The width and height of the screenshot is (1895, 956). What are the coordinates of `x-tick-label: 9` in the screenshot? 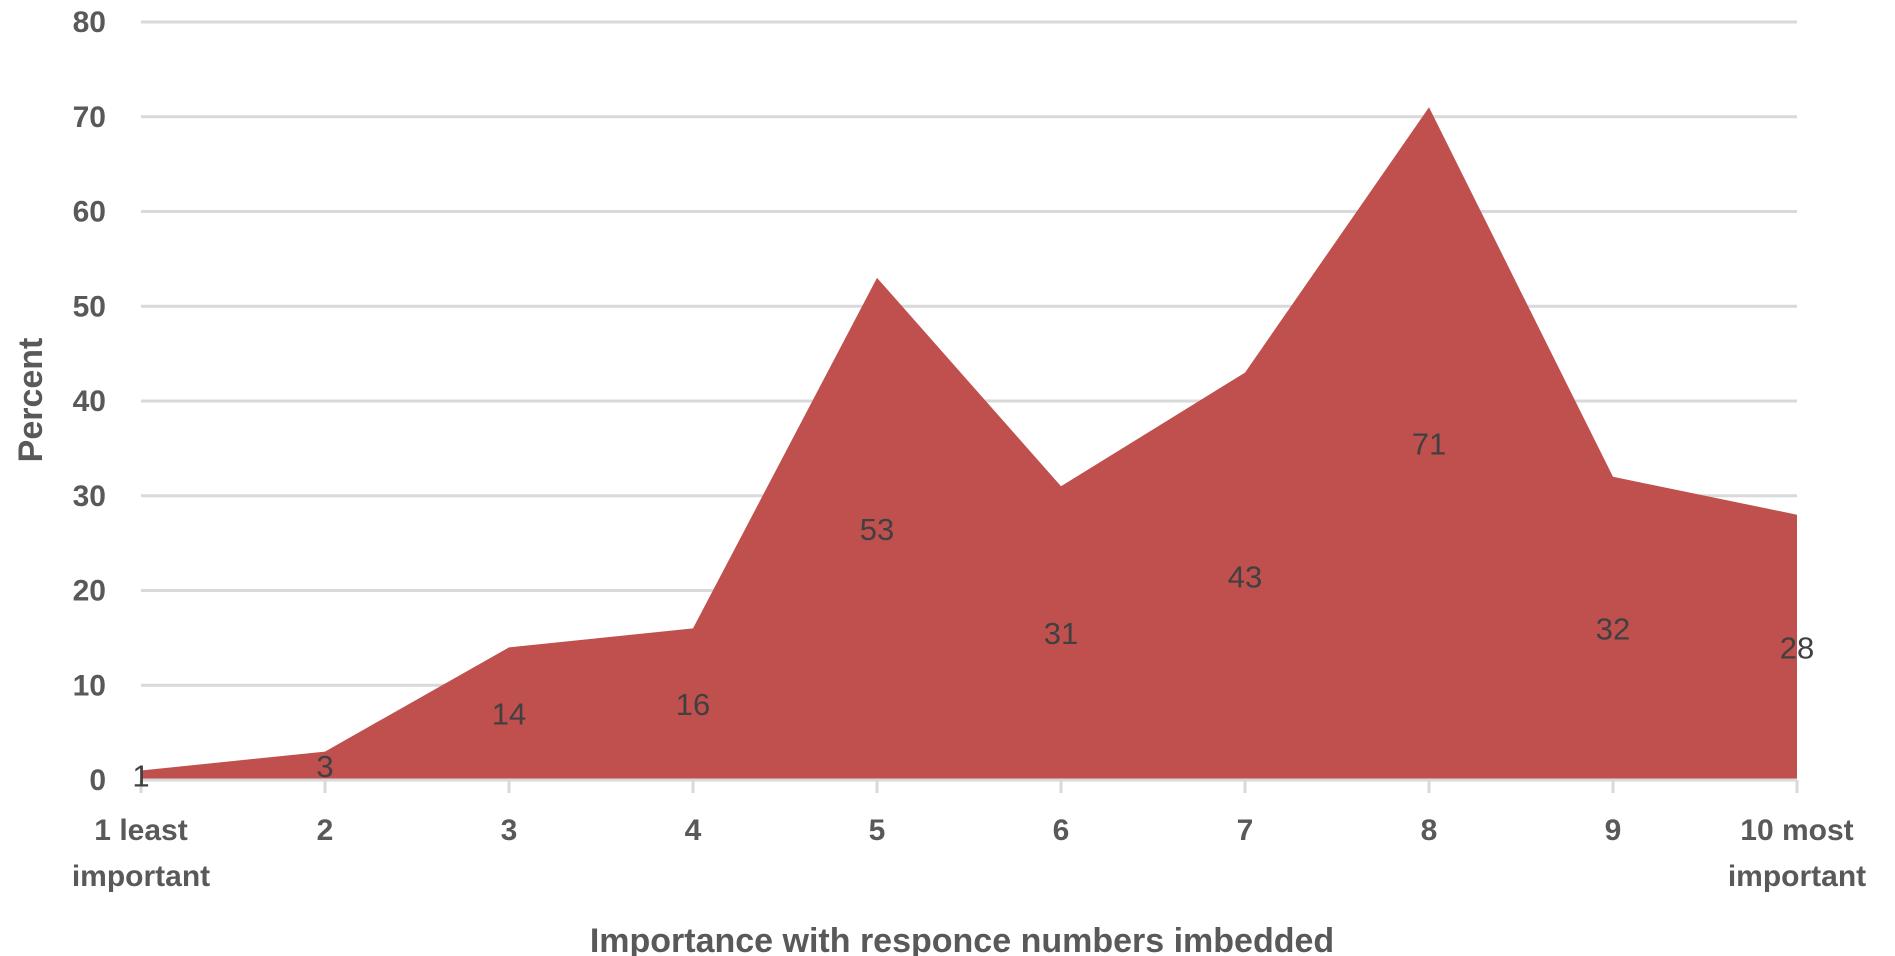 It's located at (1613, 830).